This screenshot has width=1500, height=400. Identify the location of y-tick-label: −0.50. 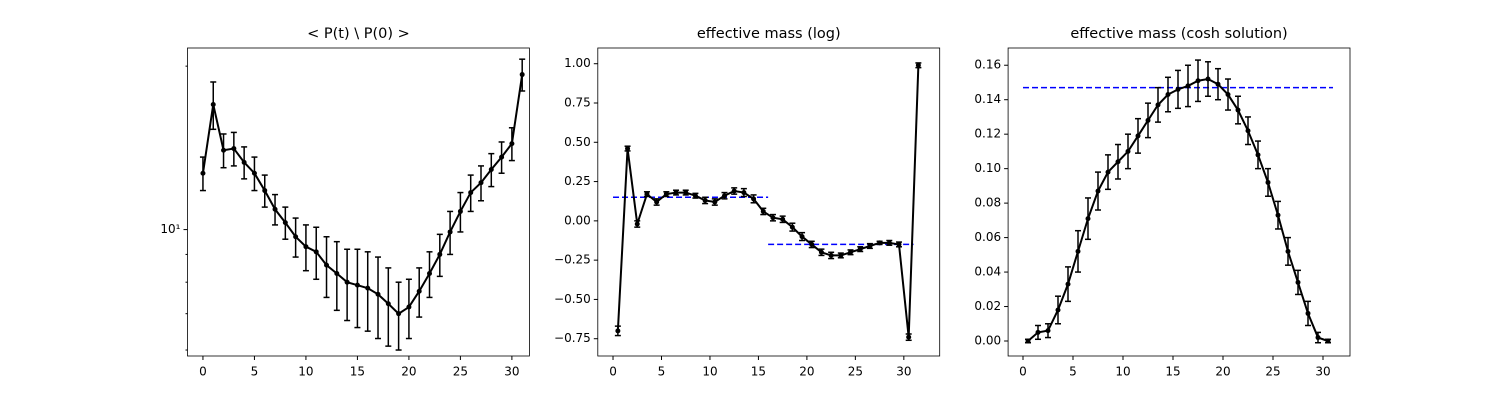
(572, 299).